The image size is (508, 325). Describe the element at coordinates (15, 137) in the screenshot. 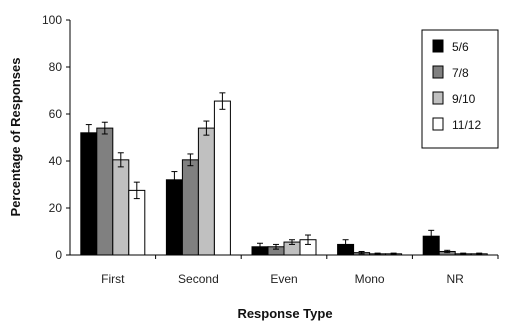

I see `y-axis-title: Percentage of Responses` at that location.